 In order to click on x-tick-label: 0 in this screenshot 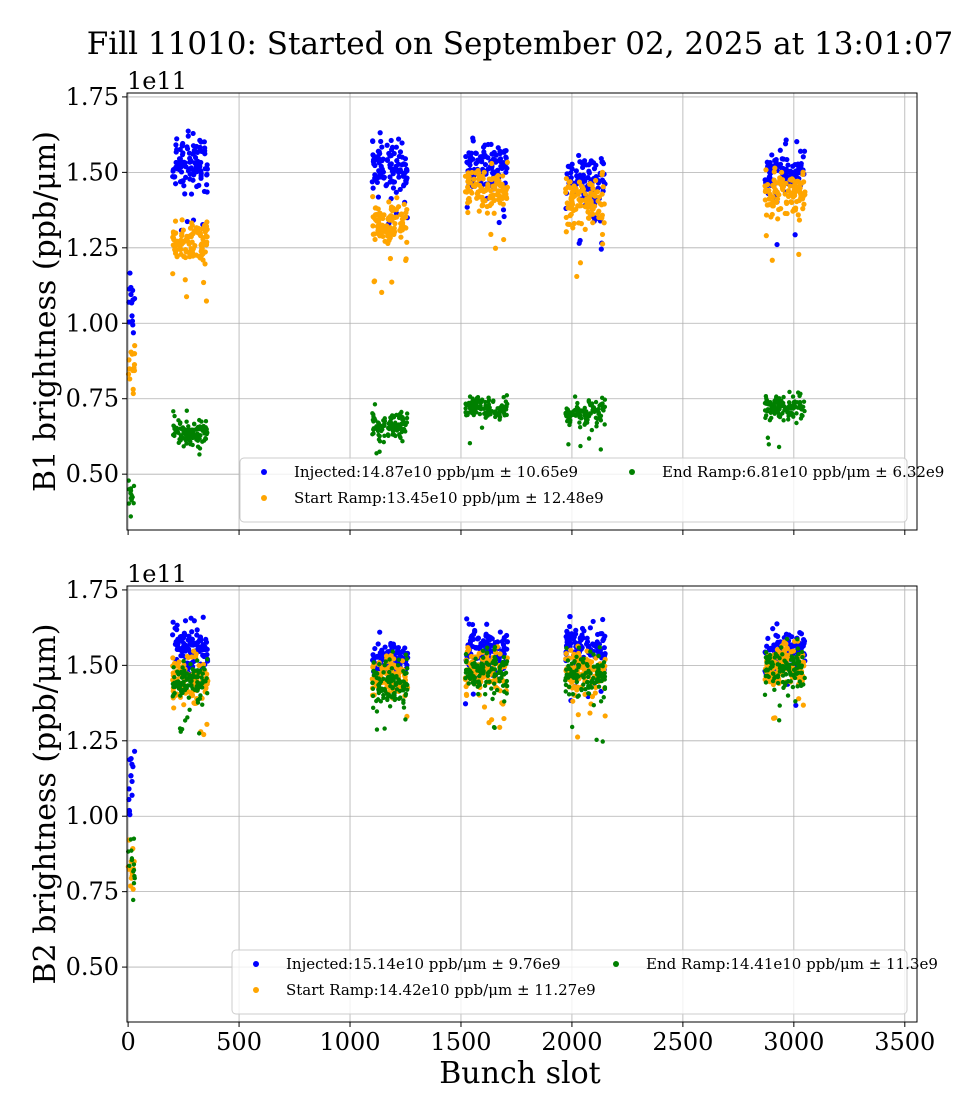, I will do `click(127, 1042)`.